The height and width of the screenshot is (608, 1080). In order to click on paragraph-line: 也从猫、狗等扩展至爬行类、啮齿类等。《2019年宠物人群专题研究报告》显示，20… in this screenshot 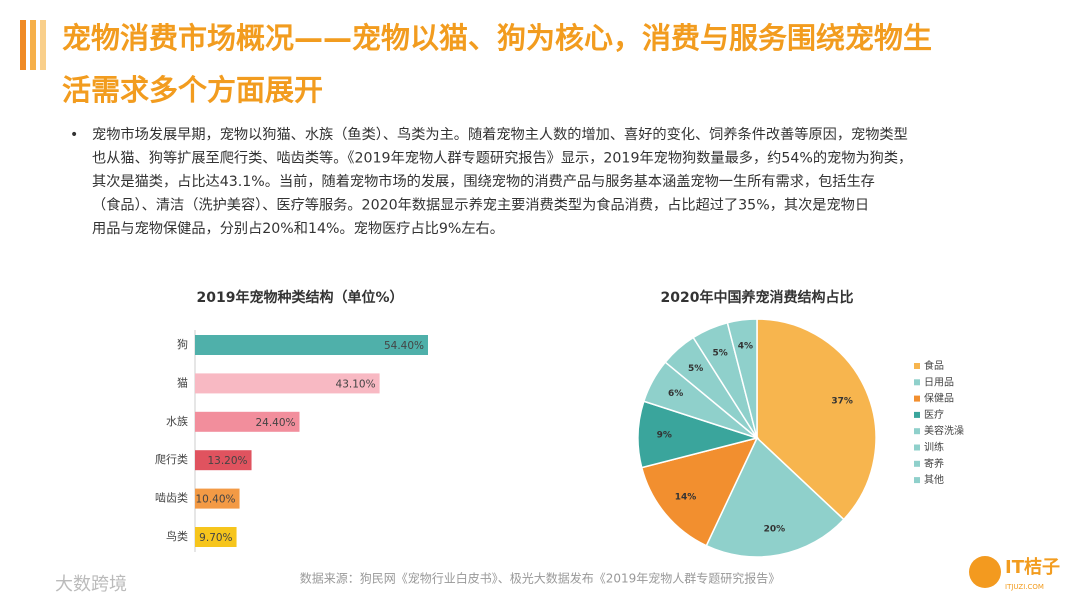, I will do `click(502, 158)`.